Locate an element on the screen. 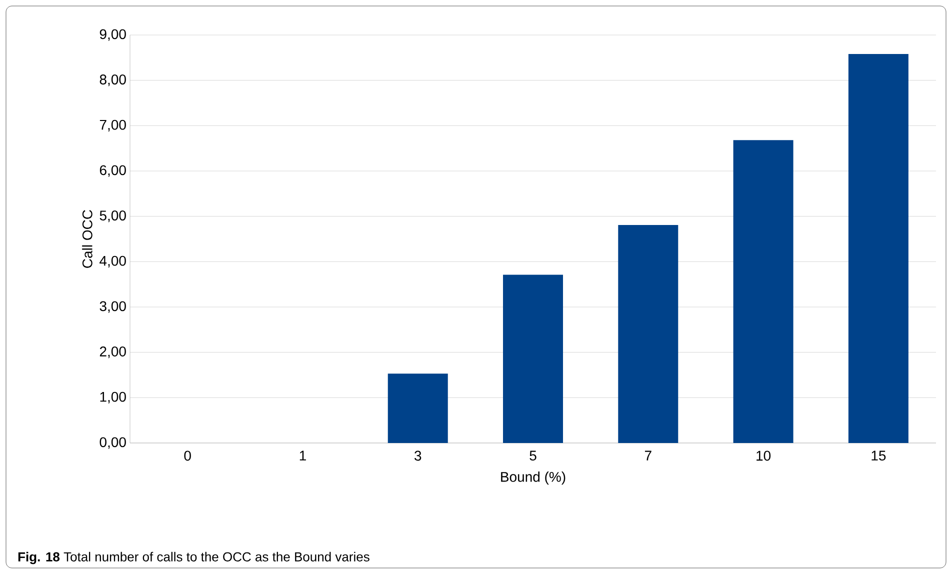  y-tick-label: 7,00 is located at coordinates (113, 126).